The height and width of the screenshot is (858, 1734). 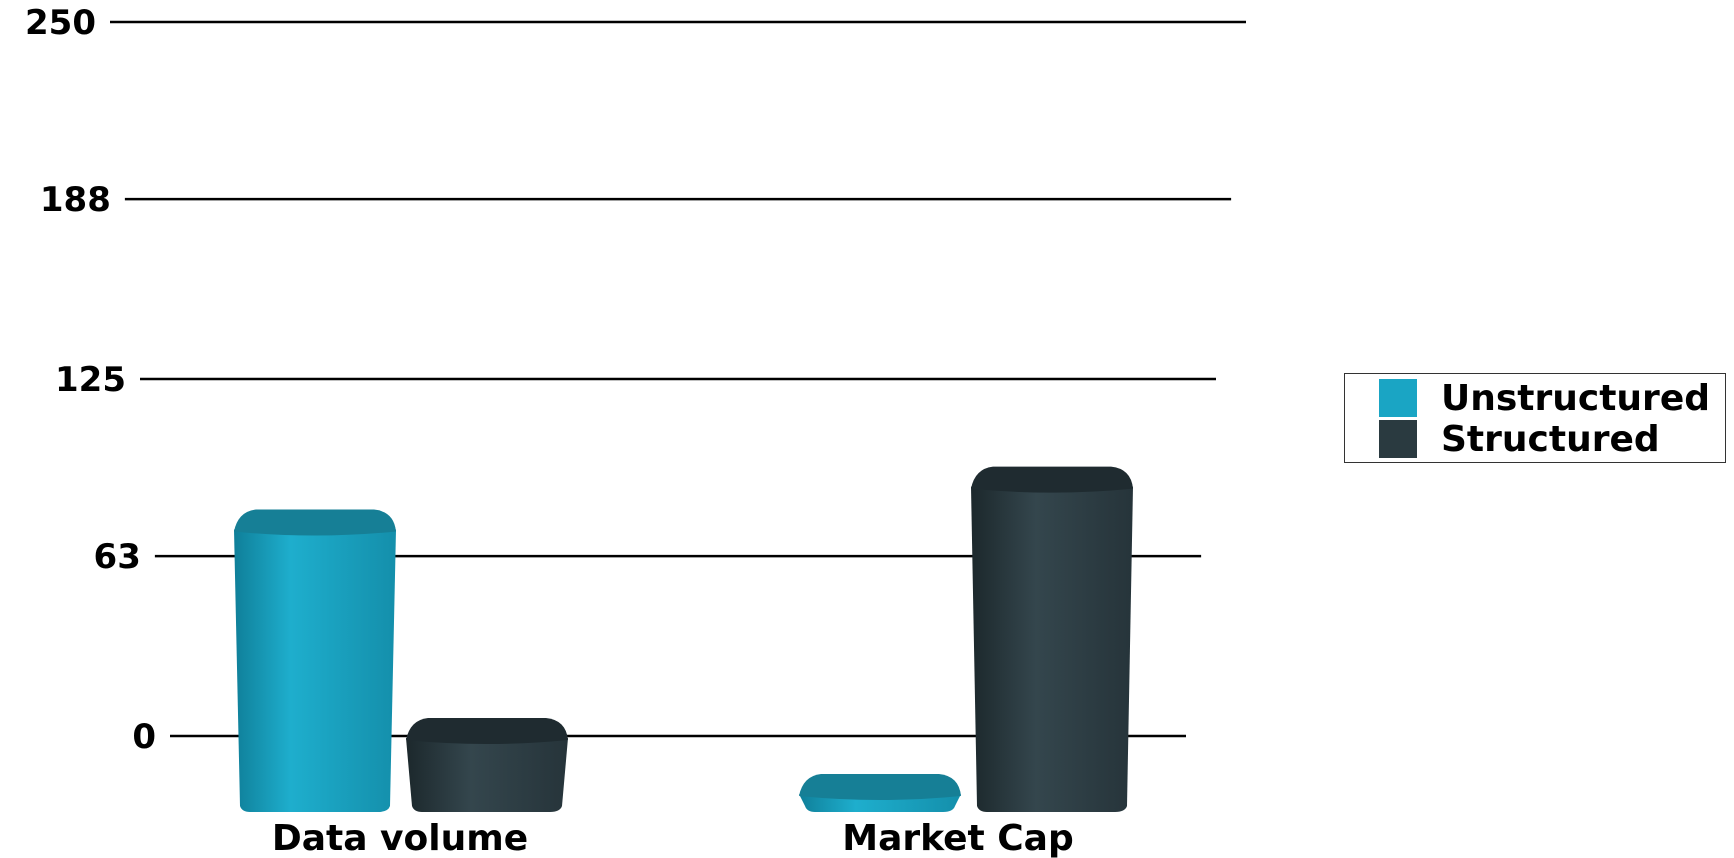 What do you see at coordinates (1575, 398) in the screenshot?
I see `legend-label-unstructured: Unstructured` at bounding box center [1575, 398].